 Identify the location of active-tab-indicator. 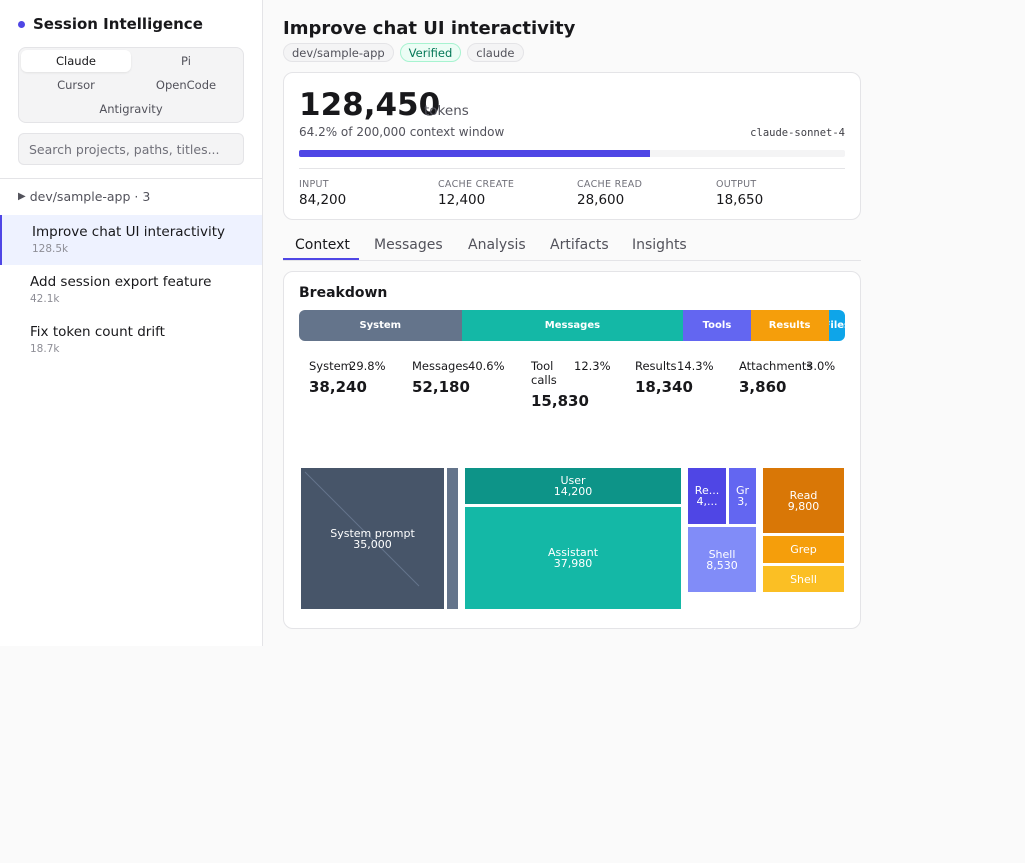
(321, 259).